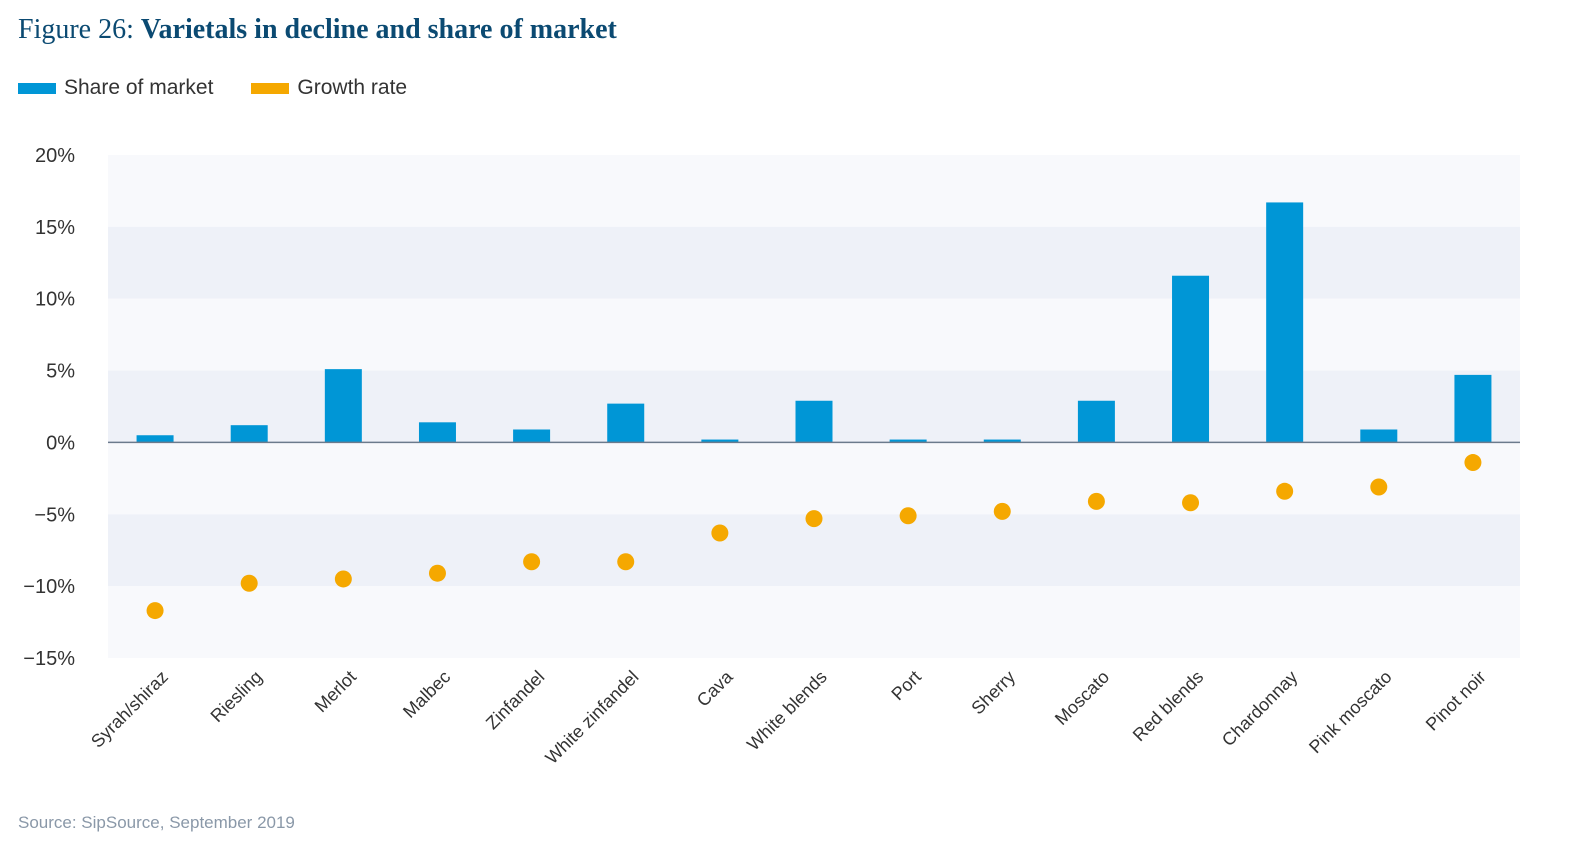  I want to click on y-tick-label: −10%, so click(49, 587).